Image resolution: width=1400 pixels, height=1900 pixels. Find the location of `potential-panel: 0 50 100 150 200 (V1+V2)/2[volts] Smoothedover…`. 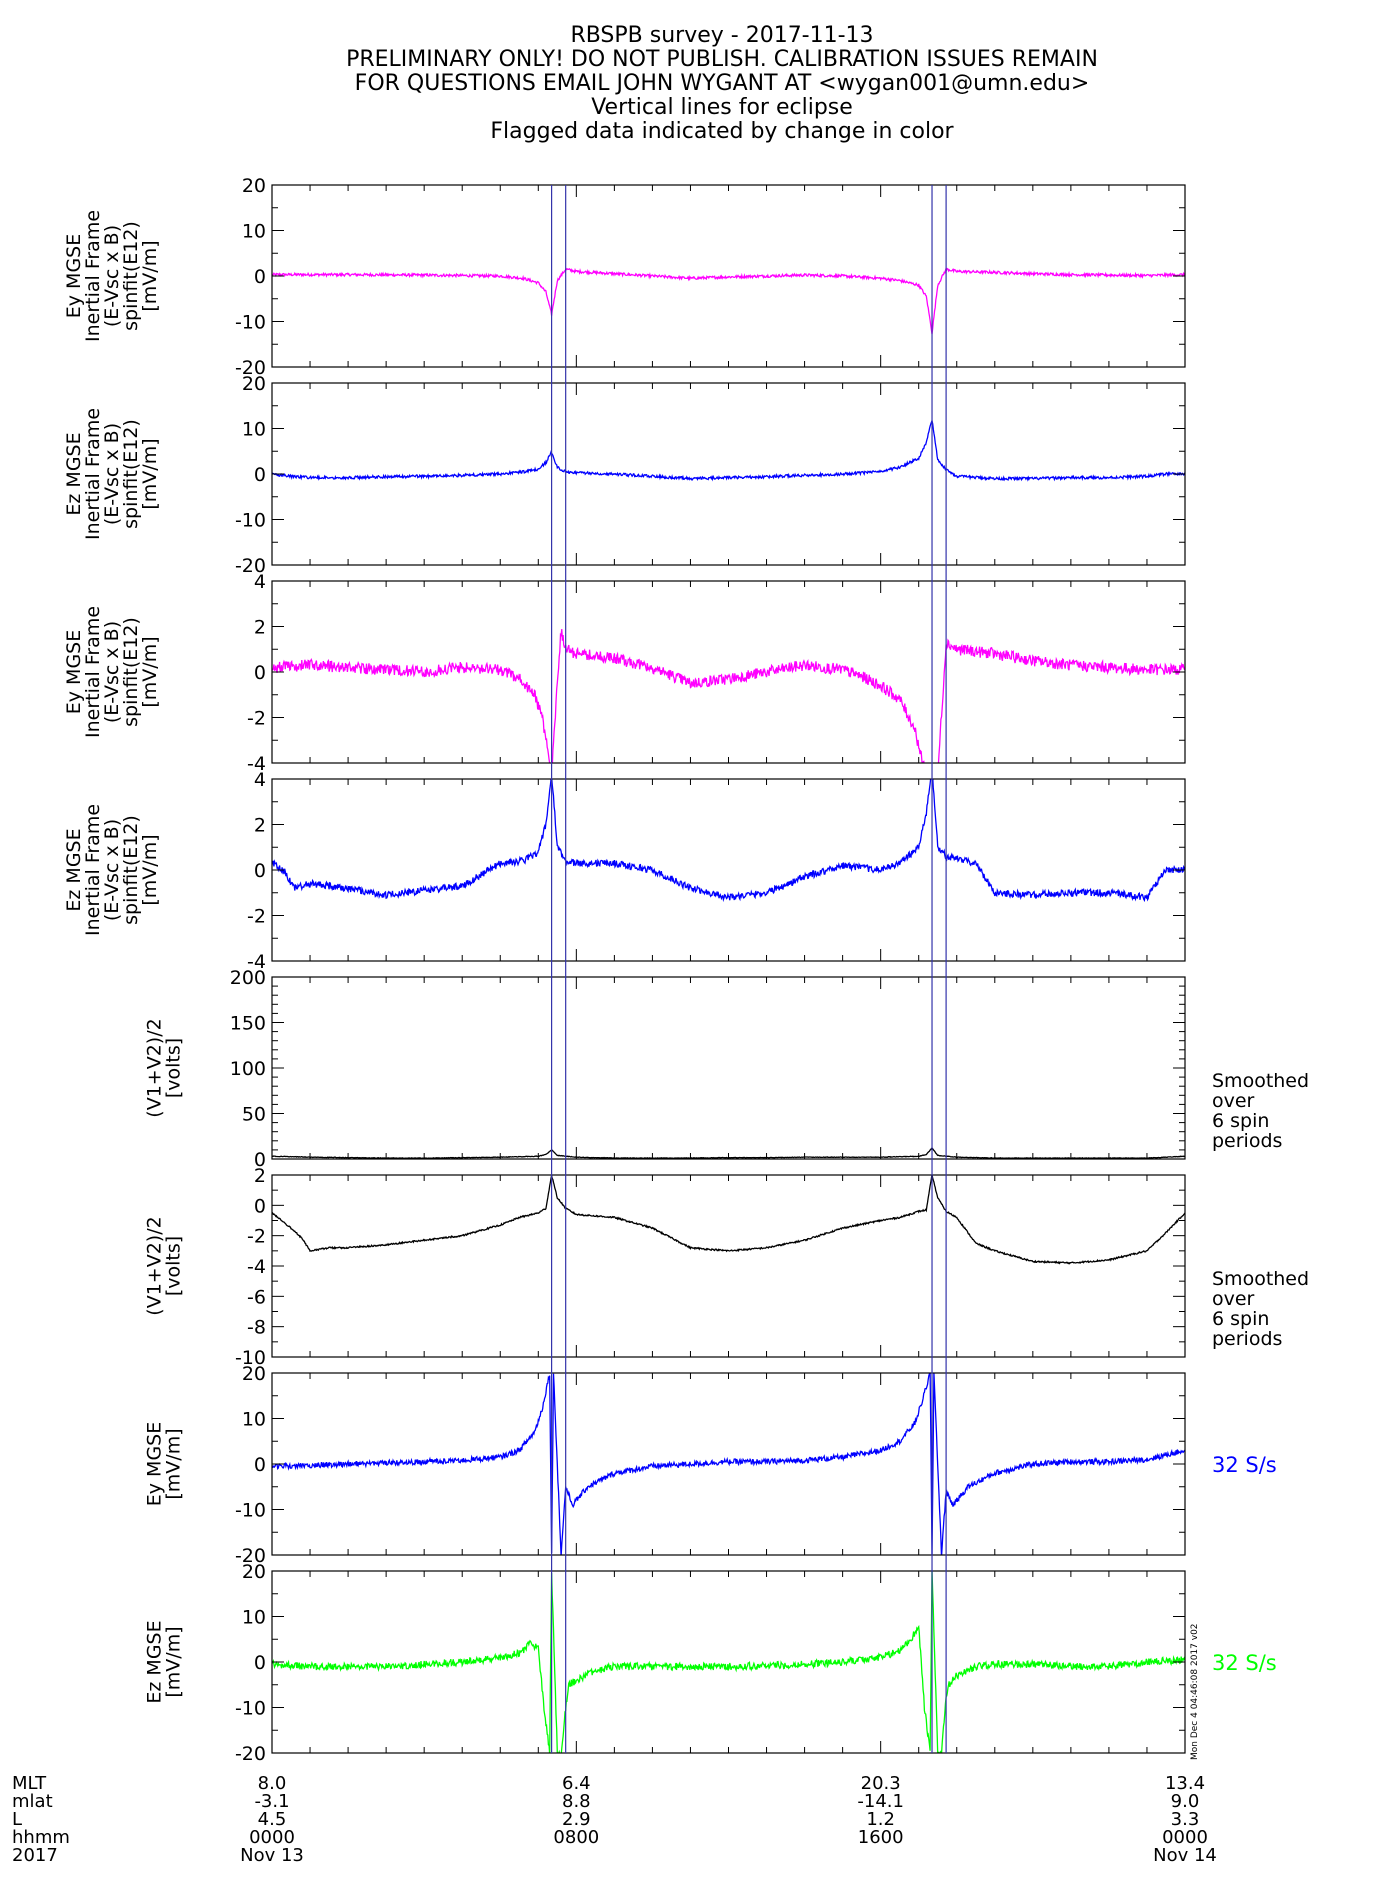

potential-panel: 0 50 100 150 200 (V1+V2)/2[volts] Smoothedover… is located at coordinates (727, 1069).